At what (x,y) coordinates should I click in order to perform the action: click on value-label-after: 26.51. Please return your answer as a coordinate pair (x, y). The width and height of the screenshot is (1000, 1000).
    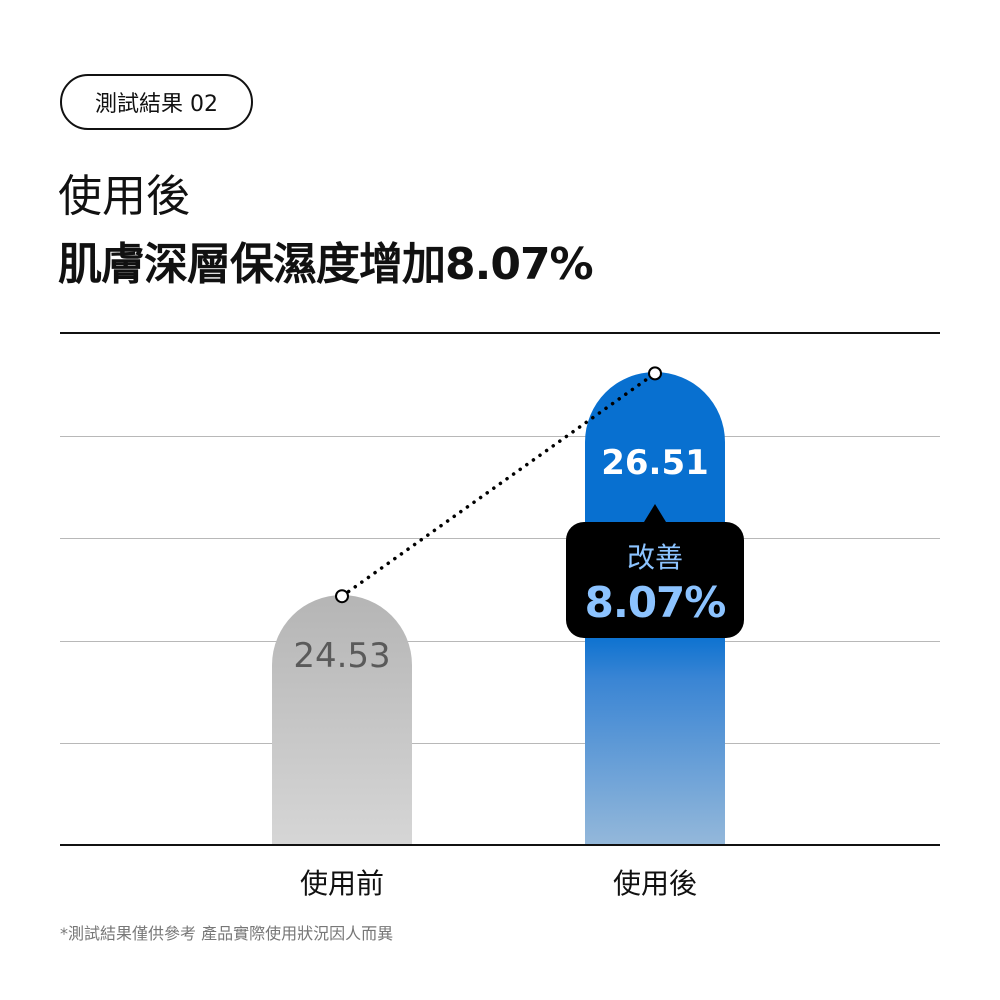
    Looking at the image, I should click on (655, 463).